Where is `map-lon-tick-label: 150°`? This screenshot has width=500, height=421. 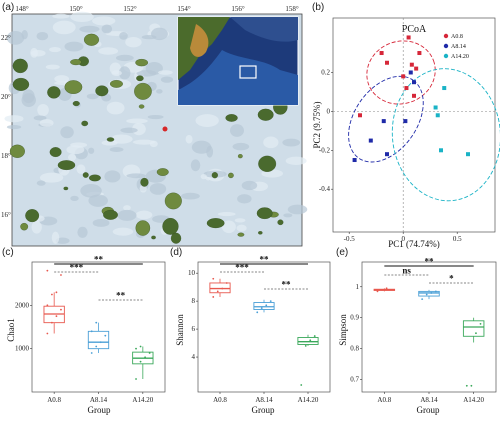
map-lon-tick-label: 150° is located at coordinates (76, 9).